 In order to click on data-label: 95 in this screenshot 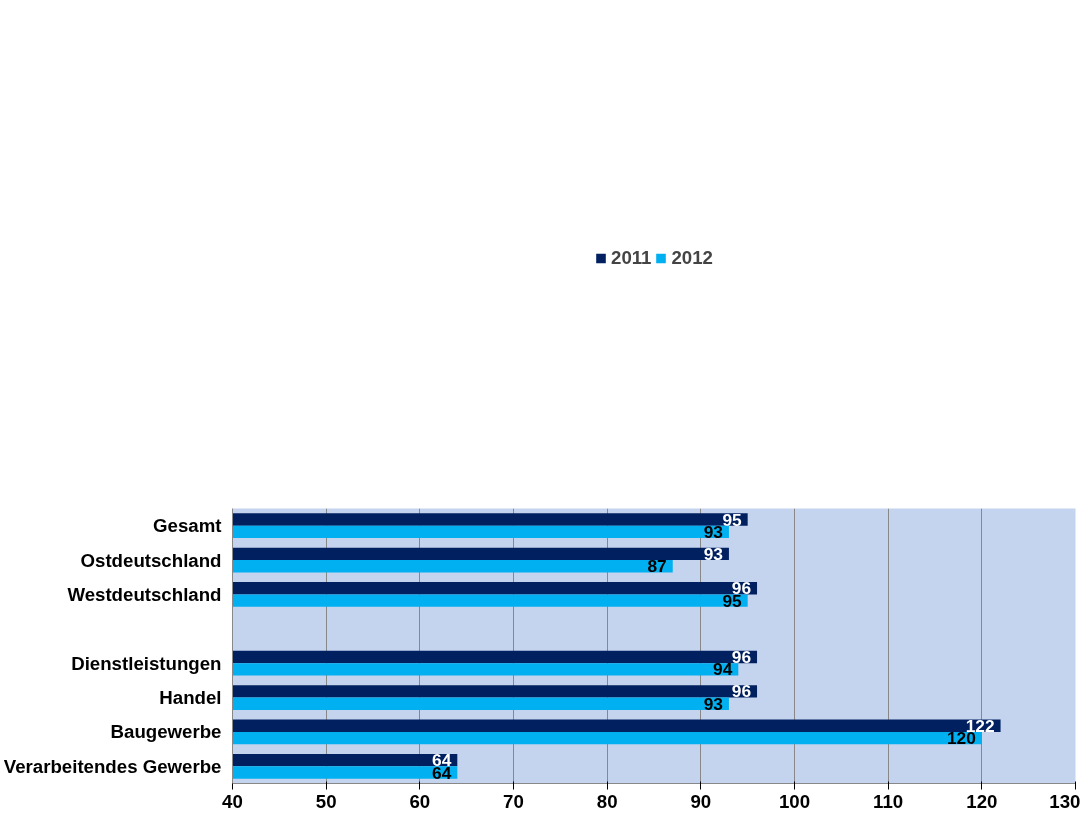, I will do `click(732, 519)`.